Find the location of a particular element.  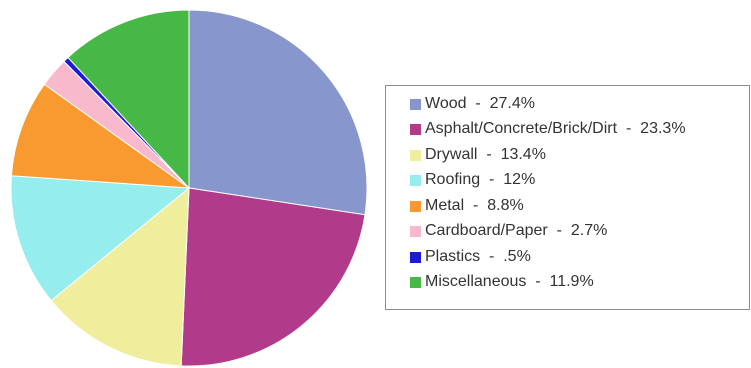

pie-slice-miscellaneous is located at coordinates (128, 99).